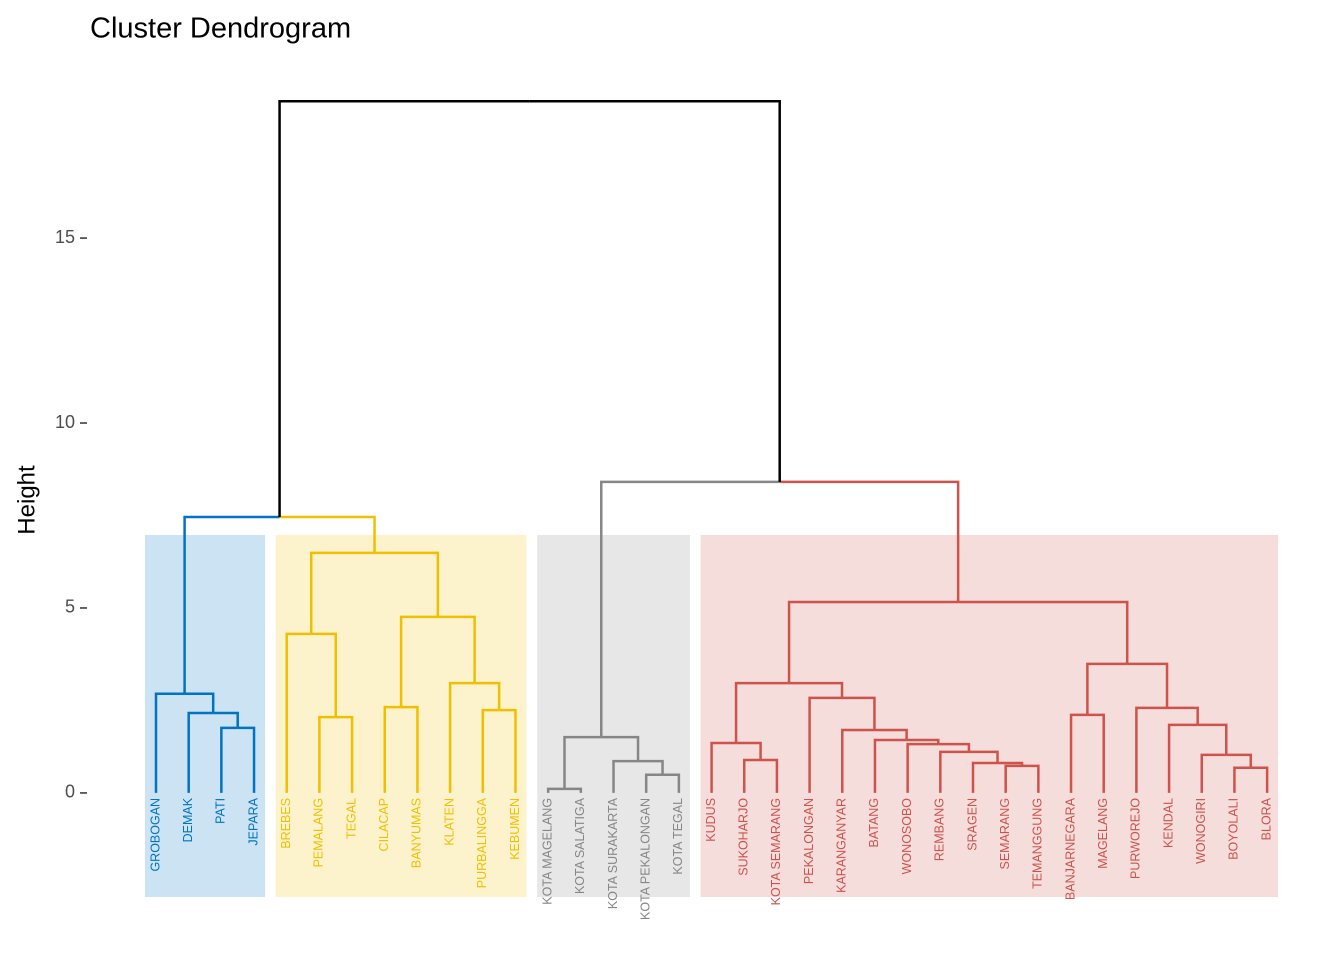 This screenshot has width=1344, height=965. I want to click on leaf-label: DEMAK, so click(188, 819).